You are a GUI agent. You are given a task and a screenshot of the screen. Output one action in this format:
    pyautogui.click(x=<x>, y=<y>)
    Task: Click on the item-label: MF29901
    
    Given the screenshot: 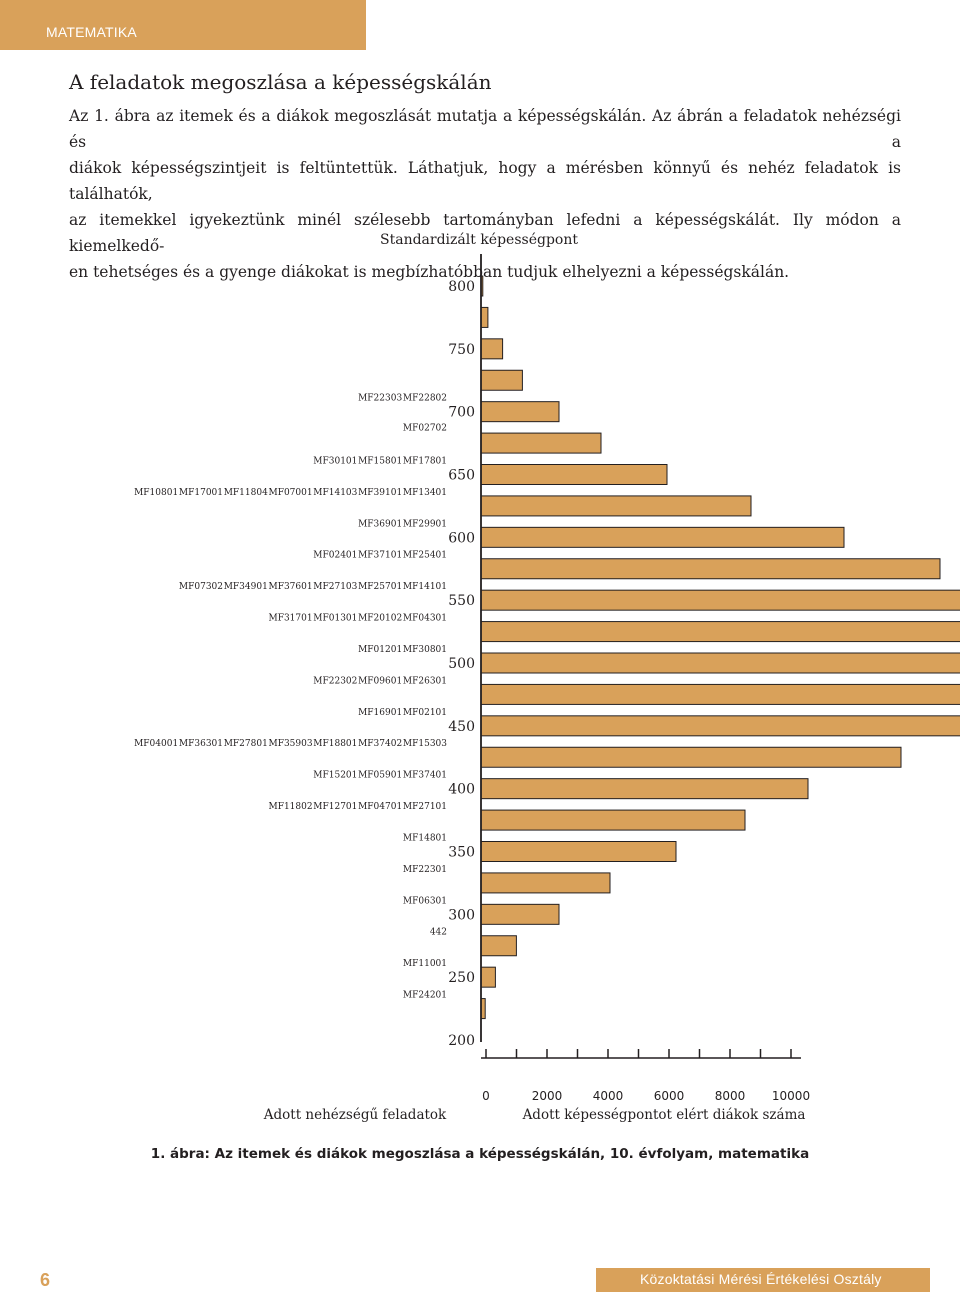 What is the action you would take?
    pyautogui.click(x=425, y=524)
    